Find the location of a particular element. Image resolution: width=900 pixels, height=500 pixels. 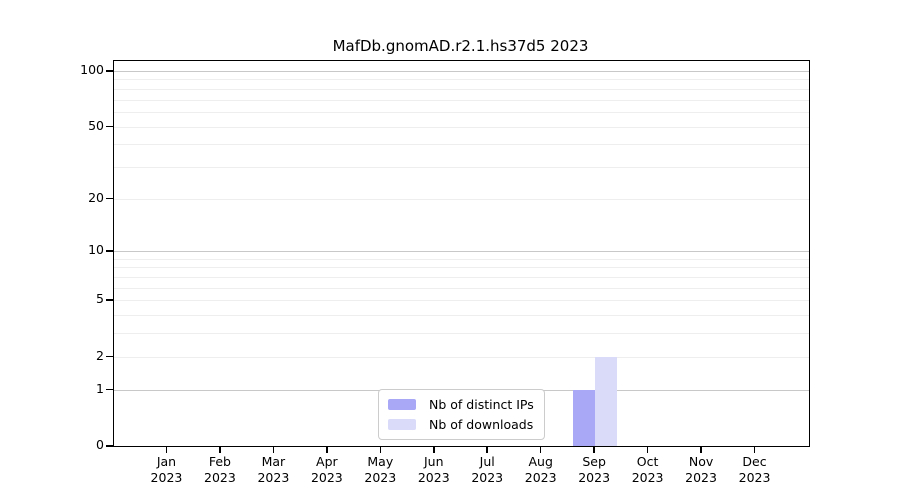

x-tick-month: Dec is located at coordinates (754, 461).